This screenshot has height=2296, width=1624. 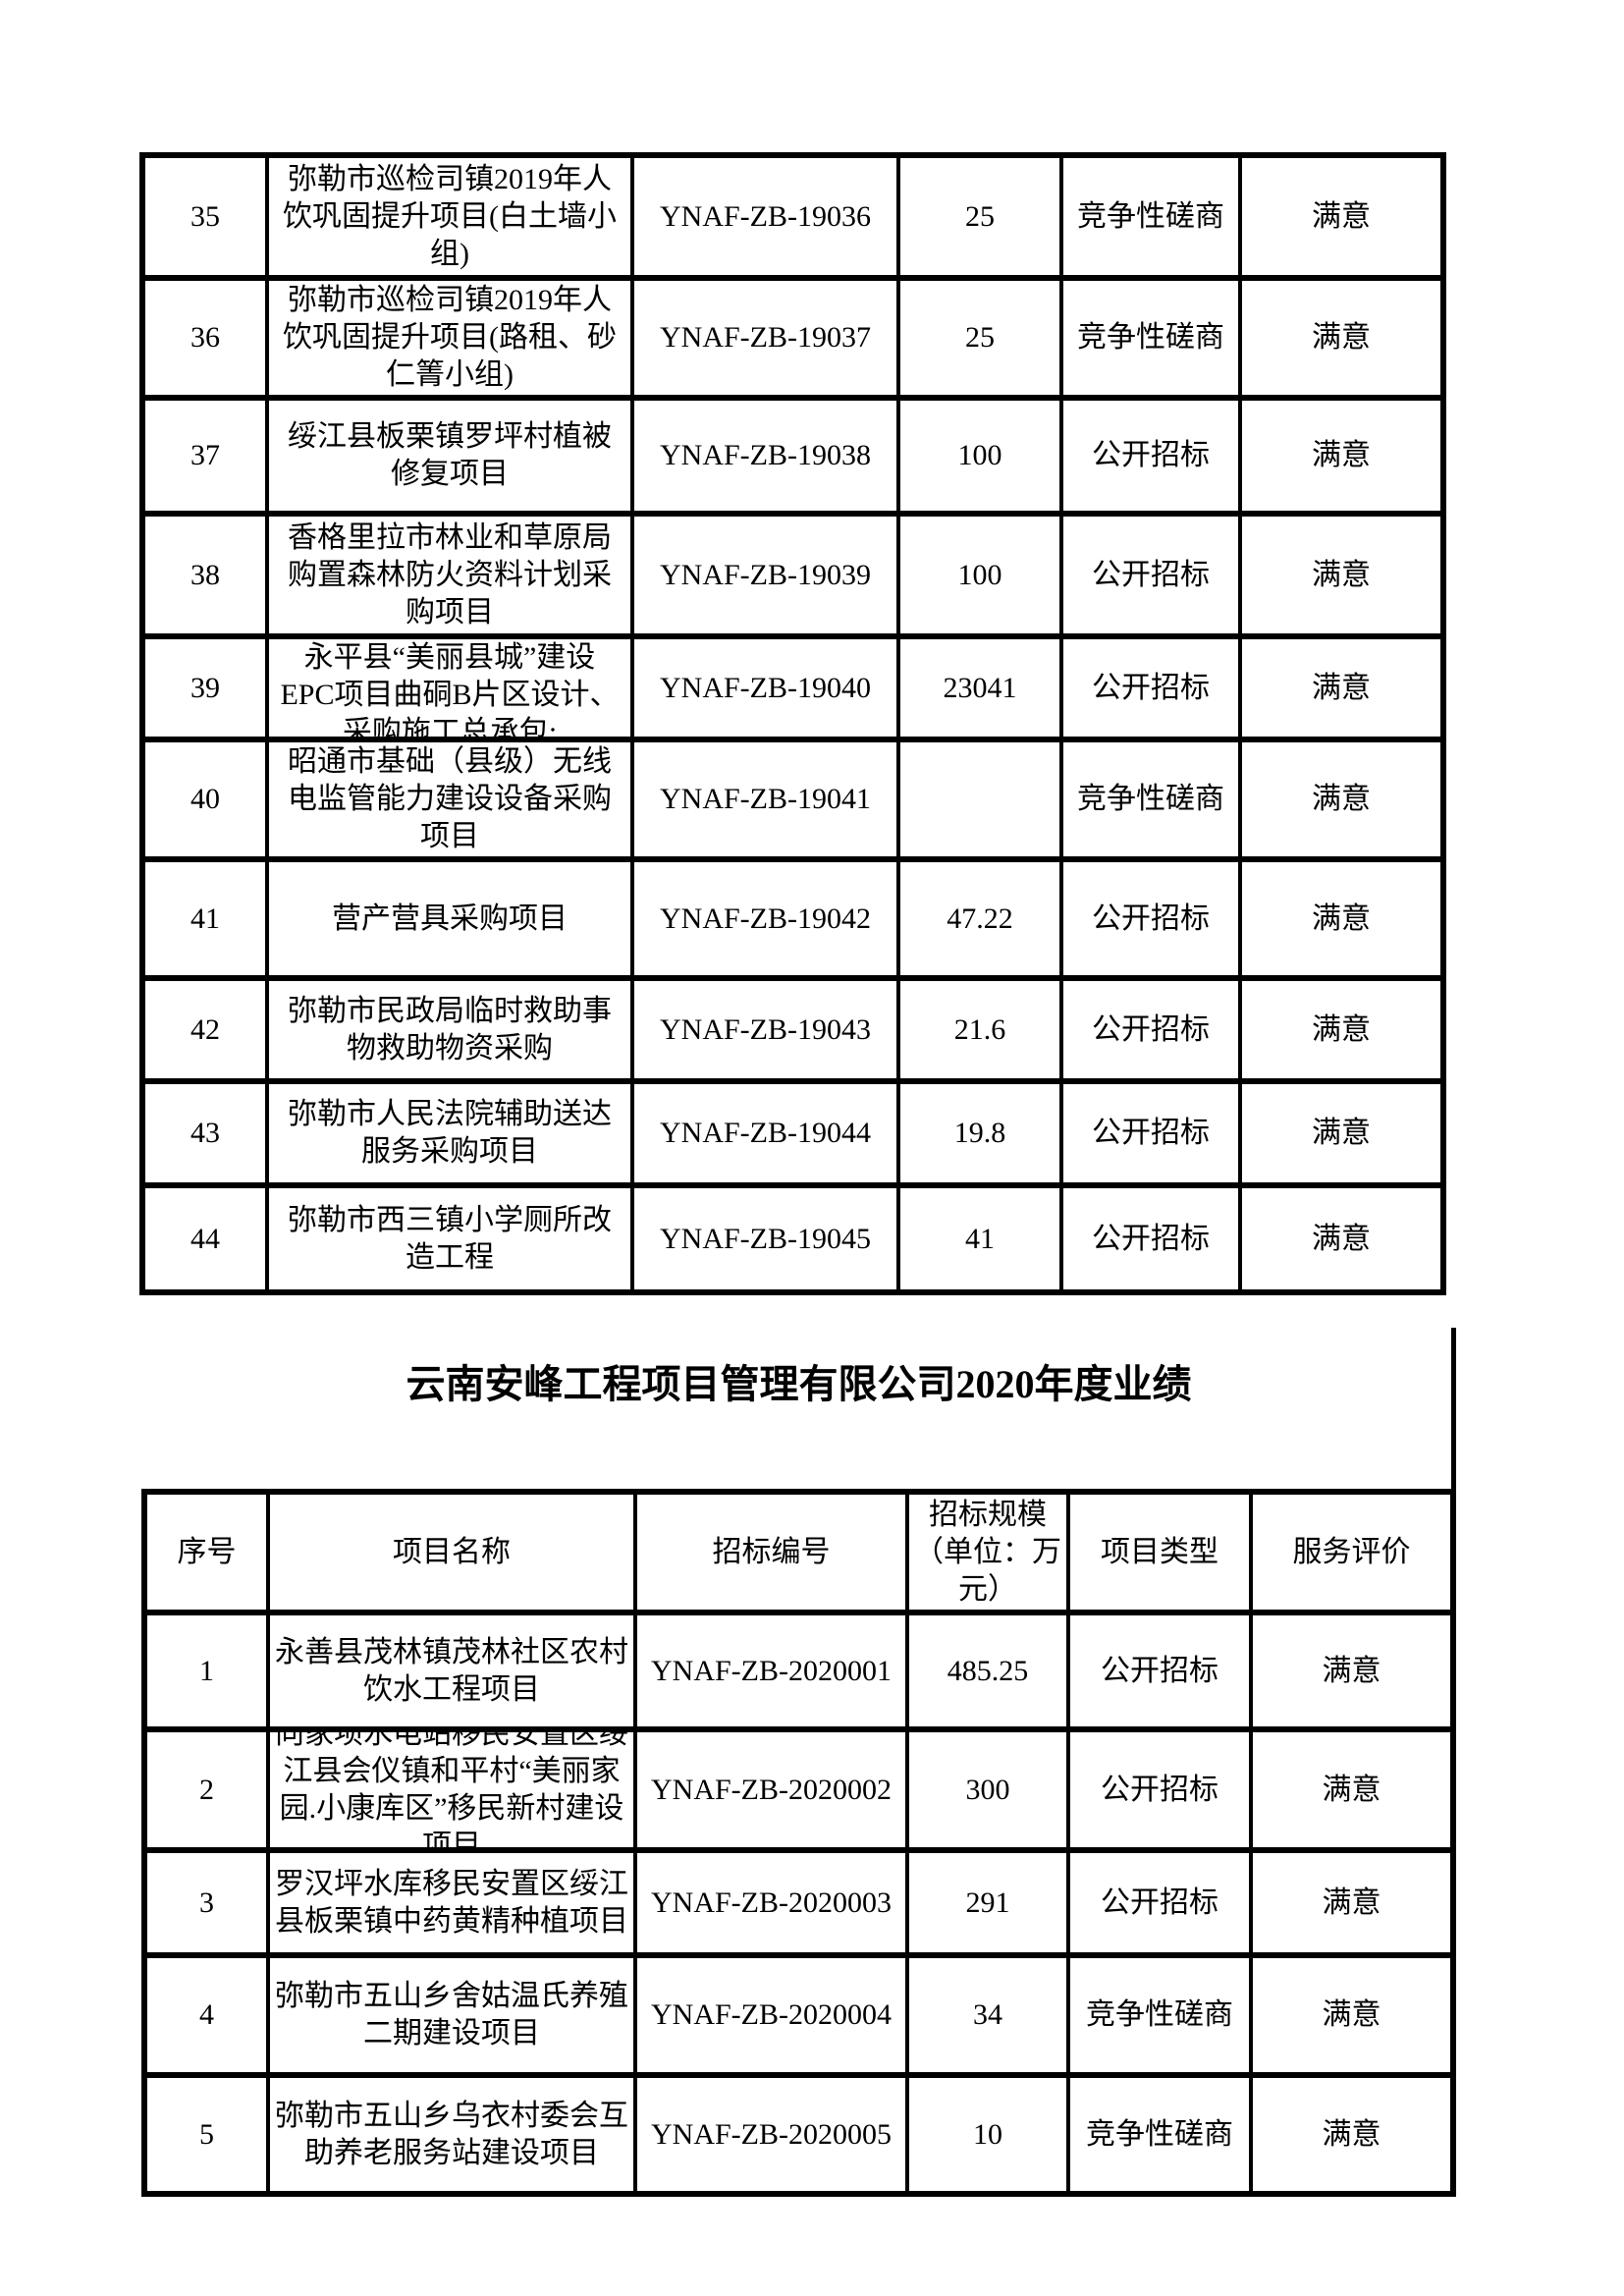 What do you see at coordinates (771, 1670) in the screenshot?
I see `cell-tender-code: YNAF-ZB-2020001` at bounding box center [771, 1670].